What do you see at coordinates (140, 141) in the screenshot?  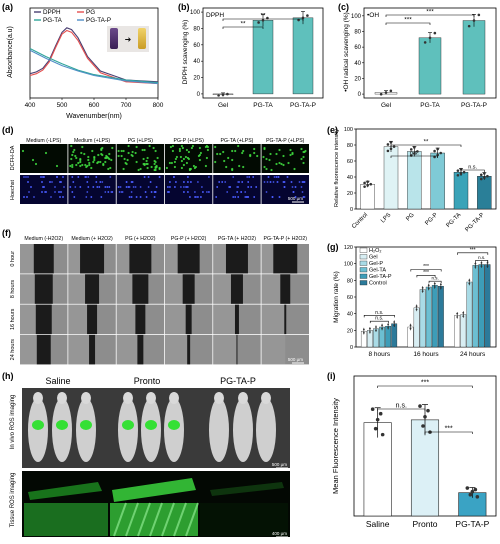 I see `column-label-d: PG (+LPS)` at bounding box center [140, 141].